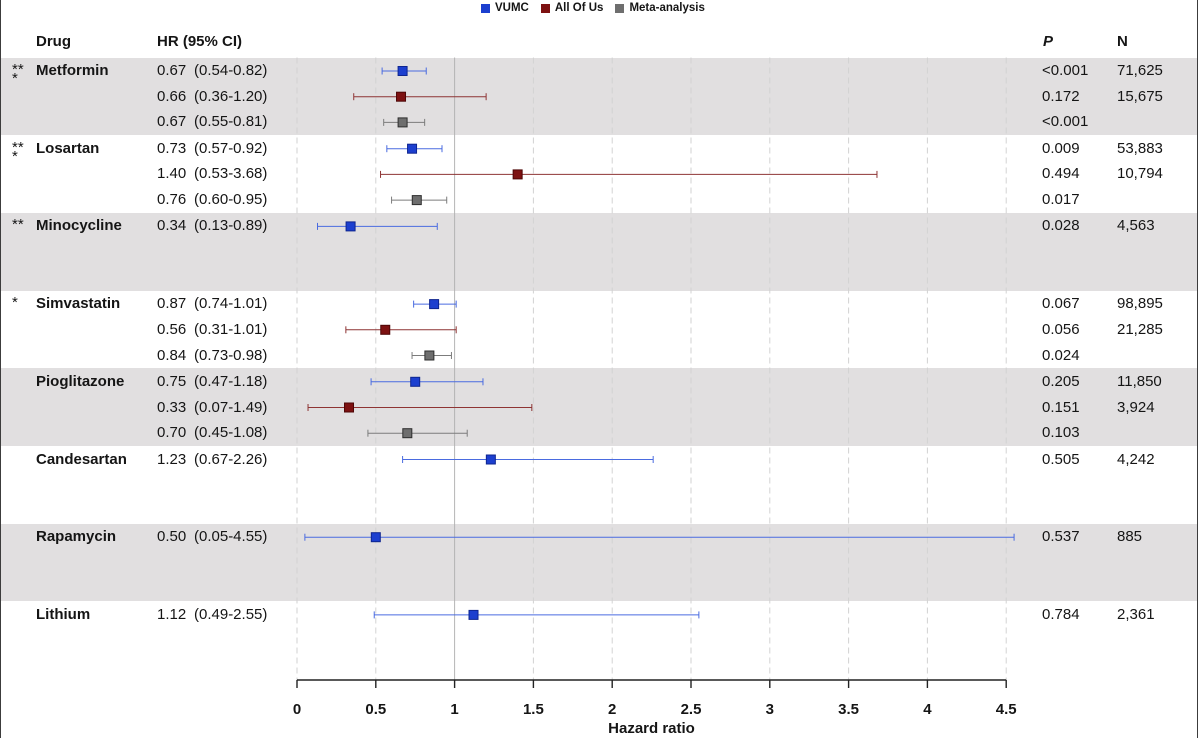  Describe the element at coordinates (231, 304) in the screenshot. I see `ci-value: (0.74-1.01)` at that location.